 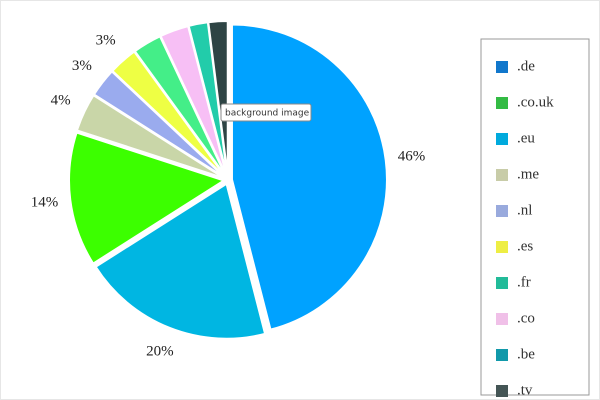 I want to click on legend-label: .co, so click(x=526, y=318).